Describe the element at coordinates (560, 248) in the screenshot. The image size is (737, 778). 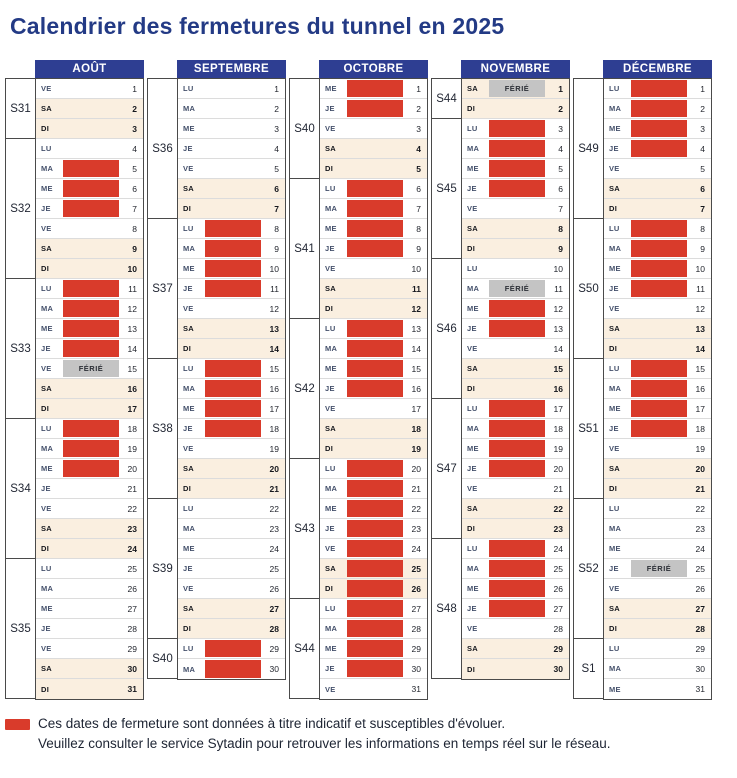
I see `day-number: 9` at that location.